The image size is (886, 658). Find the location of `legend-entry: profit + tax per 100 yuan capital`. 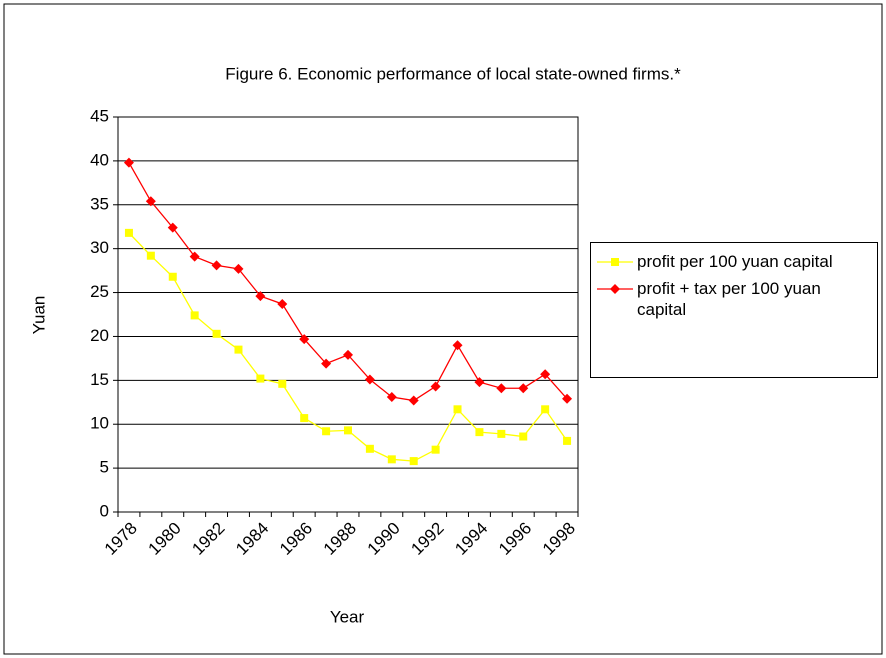

legend-entry: profit + tax per 100 yuan capital is located at coordinates (734, 299).